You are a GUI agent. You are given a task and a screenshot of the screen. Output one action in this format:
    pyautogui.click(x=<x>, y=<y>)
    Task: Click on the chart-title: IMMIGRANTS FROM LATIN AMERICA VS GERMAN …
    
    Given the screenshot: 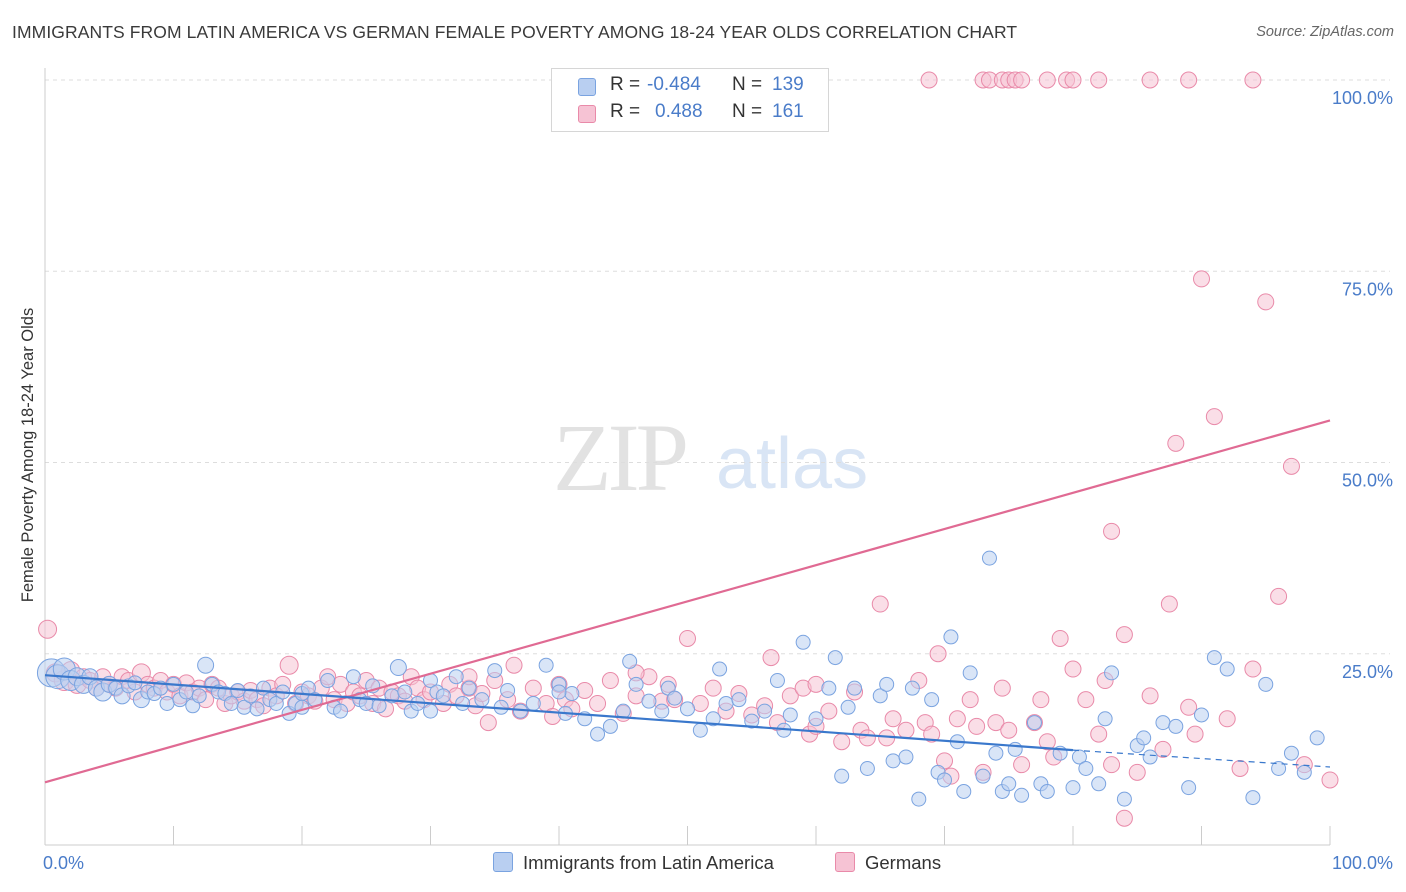 What is the action you would take?
    pyautogui.click(x=515, y=32)
    